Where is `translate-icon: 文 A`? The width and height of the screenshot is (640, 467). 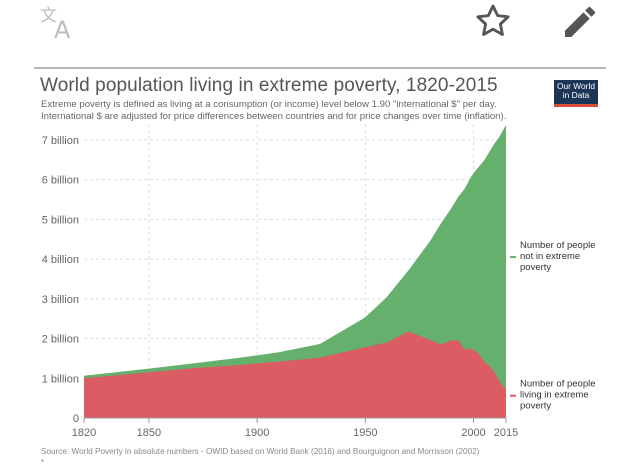 translate-icon: 文 A is located at coordinates (60, 22).